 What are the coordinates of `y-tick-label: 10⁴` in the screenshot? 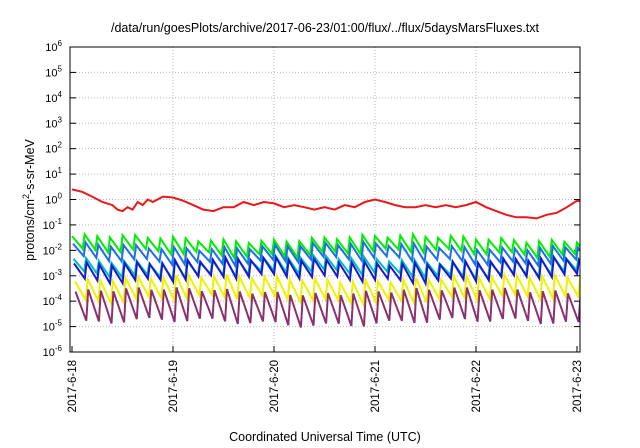 It's located at (53, 97).